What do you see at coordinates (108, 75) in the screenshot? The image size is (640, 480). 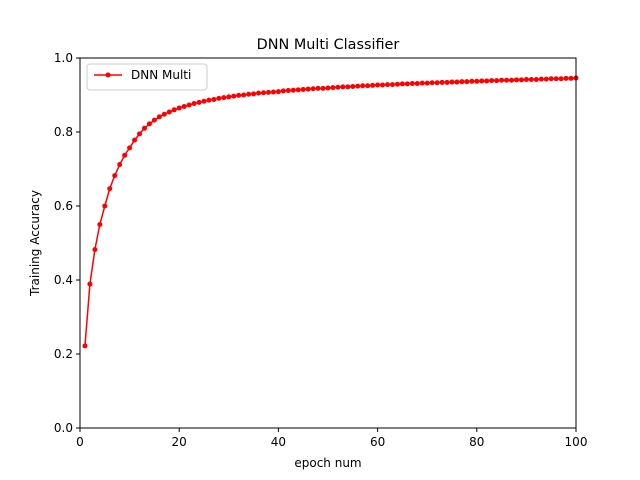 I see `legend-marker` at bounding box center [108, 75].